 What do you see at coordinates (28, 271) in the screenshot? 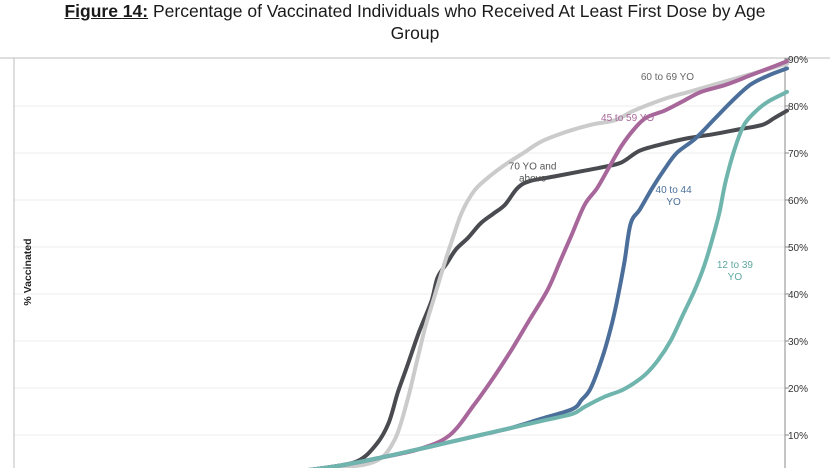
I see `y-axis-label: % Vaccinated` at bounding box center [28, 271].